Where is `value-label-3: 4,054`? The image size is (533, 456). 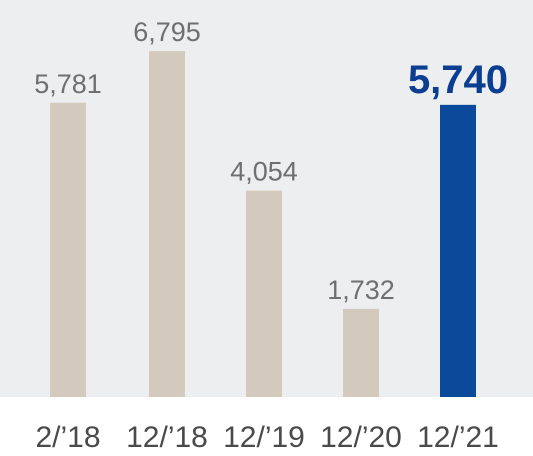
value-label-3: 4,054 is located at coordinates (264, 172).